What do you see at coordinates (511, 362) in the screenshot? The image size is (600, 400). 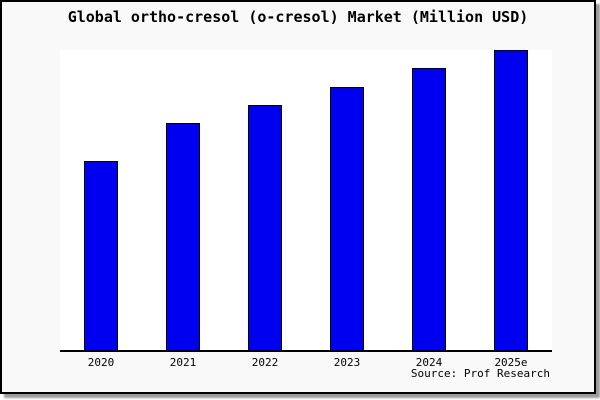 I see `x-tick-label-2025e: 2025e` at bounding box center [511, 362].